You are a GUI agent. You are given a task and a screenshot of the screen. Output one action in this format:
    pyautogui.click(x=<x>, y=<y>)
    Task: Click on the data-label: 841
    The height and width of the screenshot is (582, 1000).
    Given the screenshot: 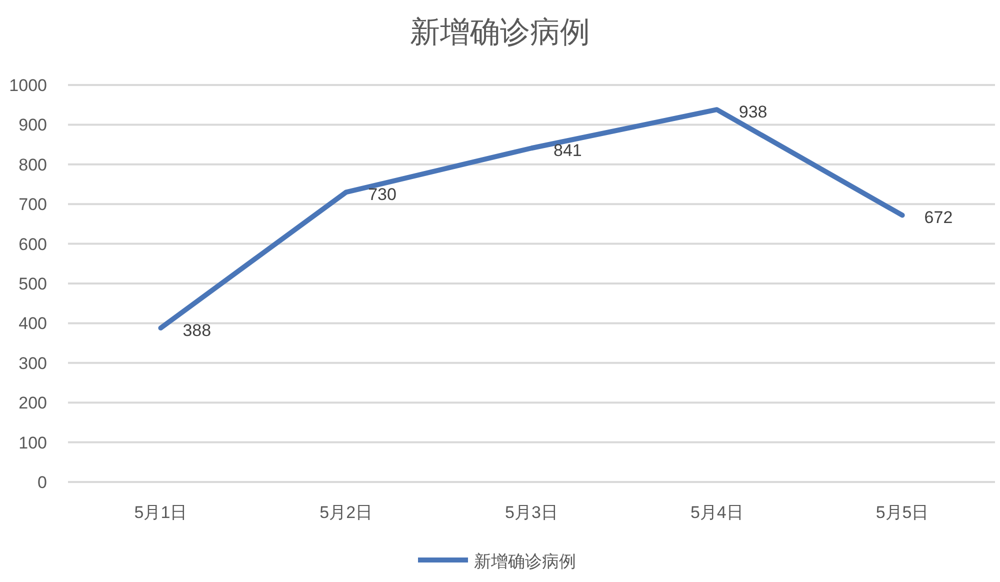 What is the action you would take?
    pyautogui.click(x=568, y=150)
    